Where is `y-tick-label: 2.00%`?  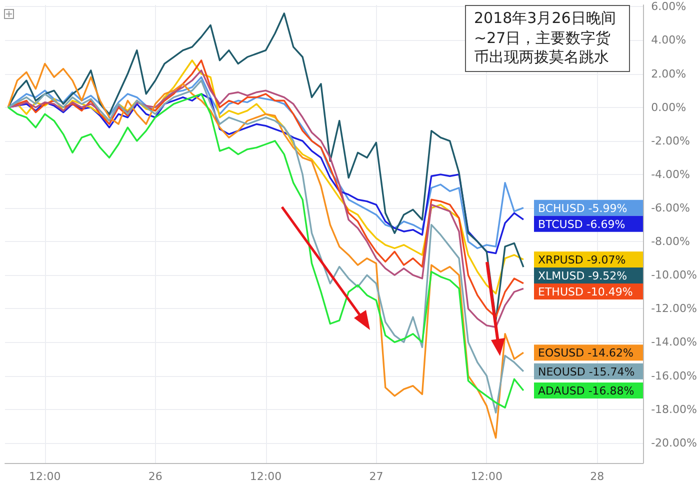 y-tick-label: 2.00% is located at coordinates (668, 73).